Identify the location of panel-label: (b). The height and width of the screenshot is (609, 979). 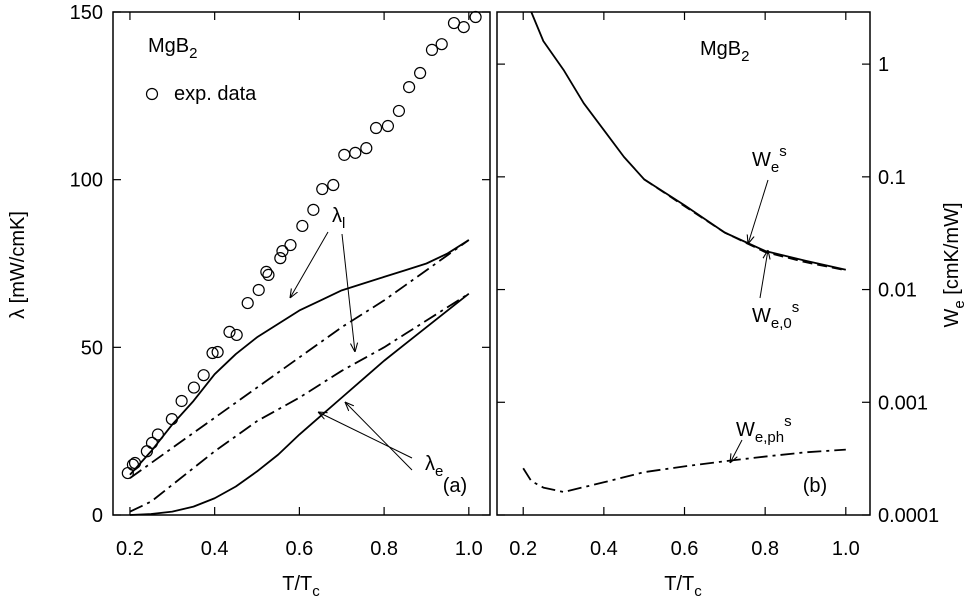
(815, 486).